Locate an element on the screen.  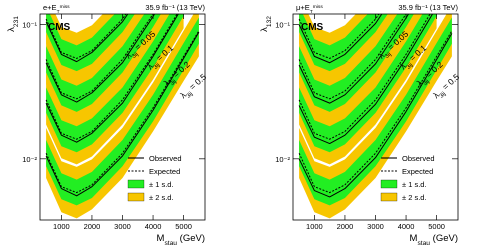
text-part: e+E is located at coordinates (50, 7).